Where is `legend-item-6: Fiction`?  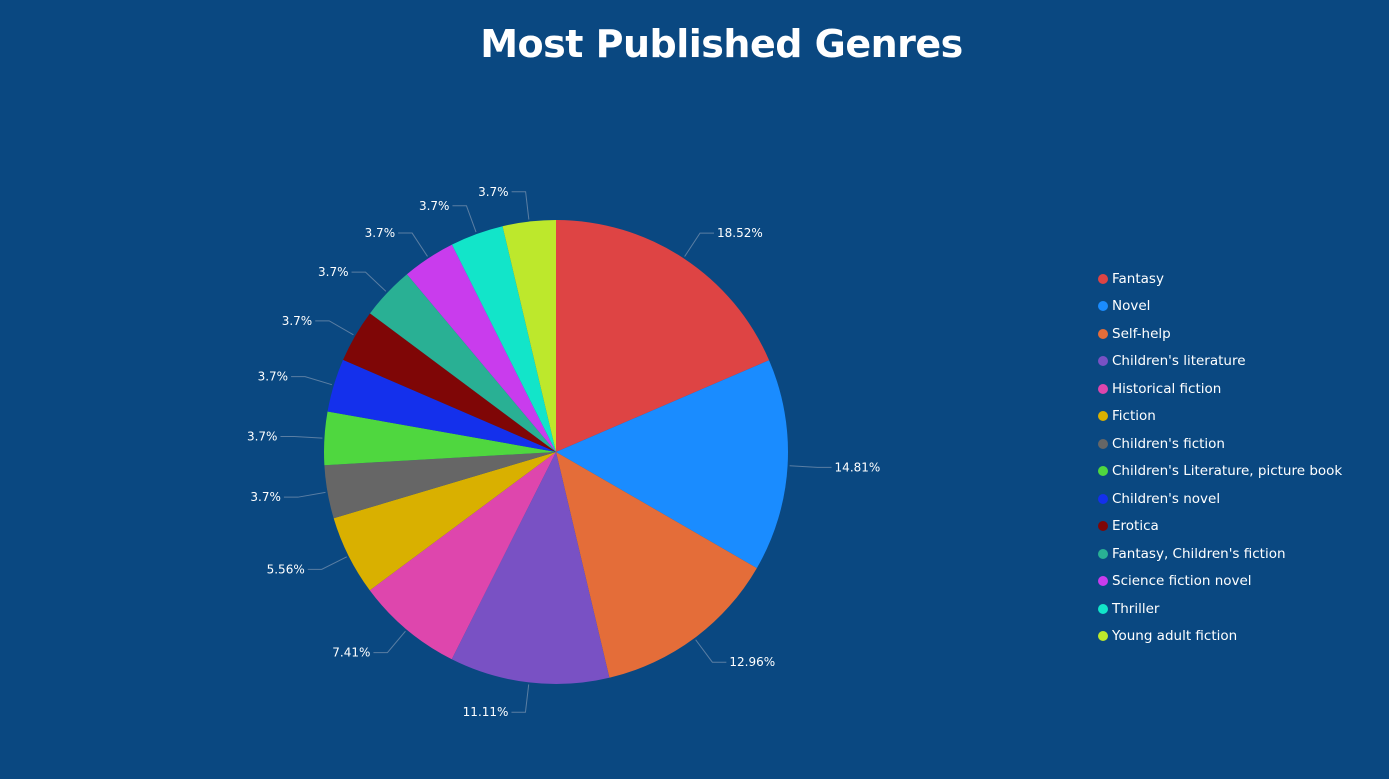
legend-item-6: Fiction is located at coordinates (1220, 417).